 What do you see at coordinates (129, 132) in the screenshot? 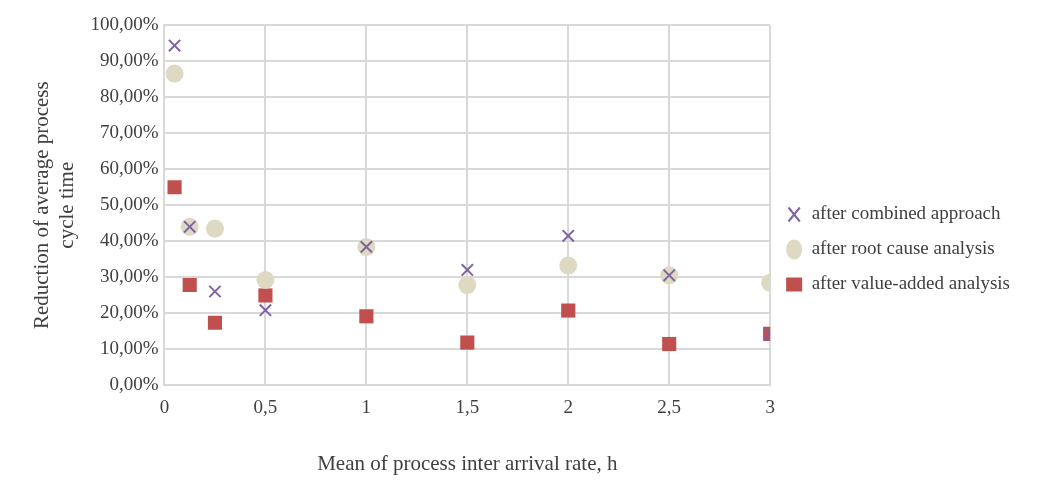
I see `y-tick-label: 70,00%` at bounding box center [129, 132].